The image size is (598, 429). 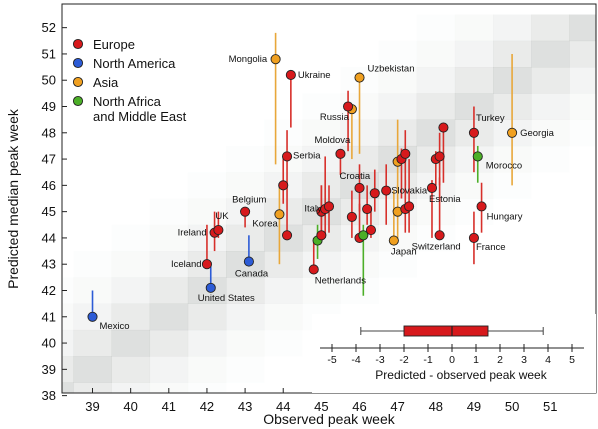 I want to click on y-tick-label: 38, so click(x=49, y=395).